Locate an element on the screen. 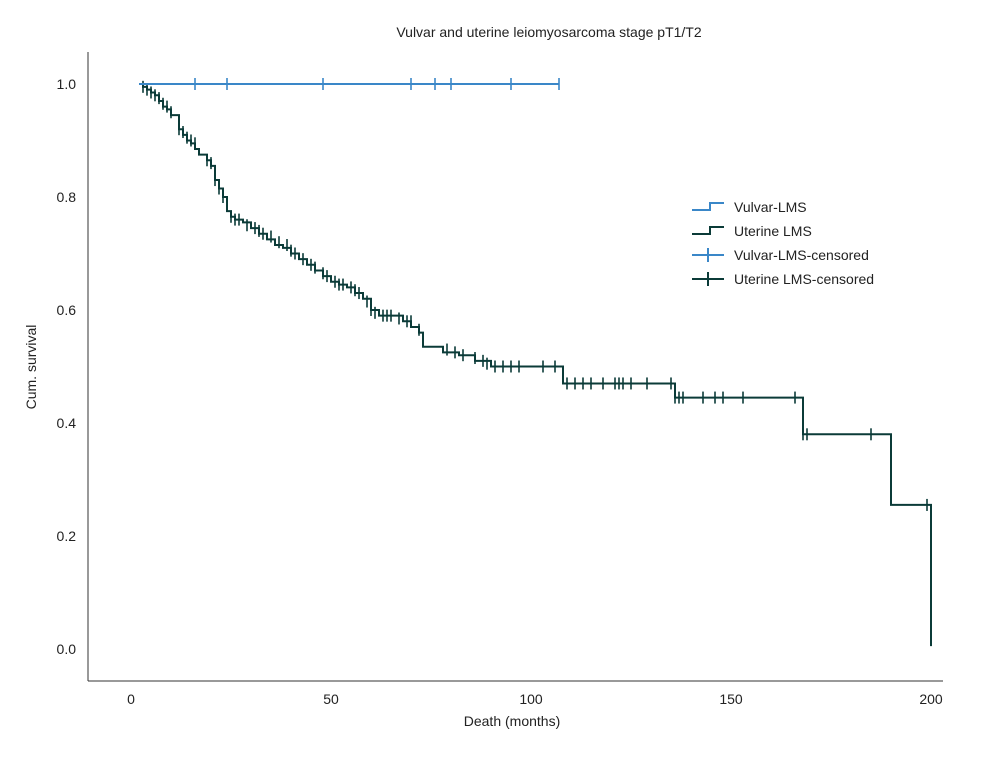  y-tick-label: 0.8 is located at coordinates (67, 197).